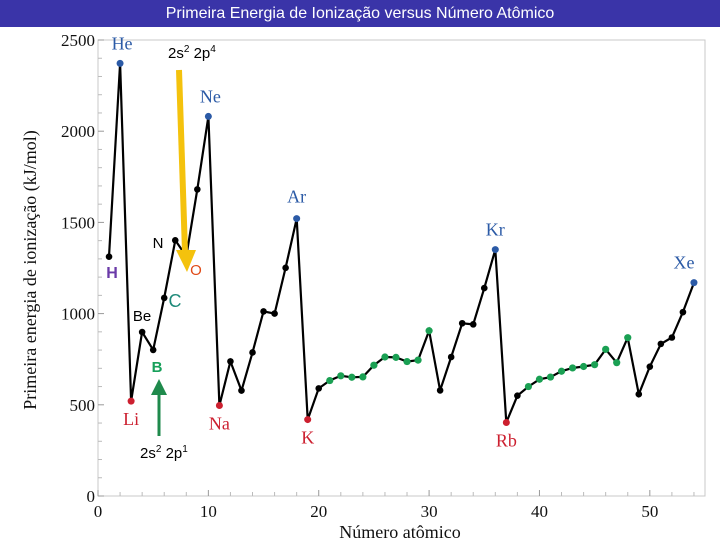  Describe the element at coordinates (98, 511) in the screenshot. I see `x-tick-label: 0` at that location.